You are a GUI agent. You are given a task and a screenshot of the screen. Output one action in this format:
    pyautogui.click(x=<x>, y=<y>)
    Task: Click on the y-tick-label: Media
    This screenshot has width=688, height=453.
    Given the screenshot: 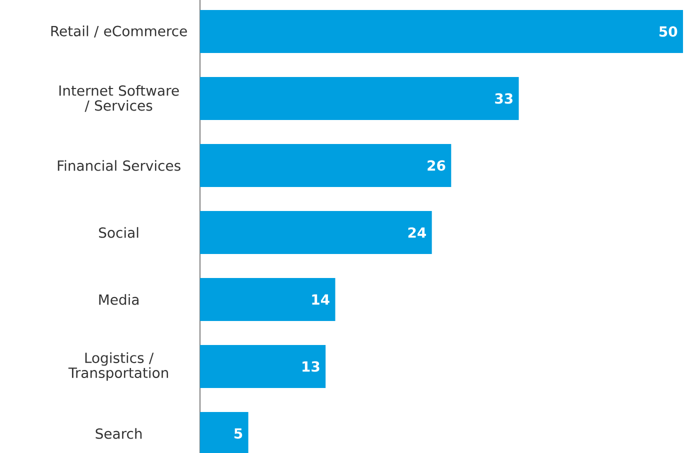 What is the action you would take?
    pyautogui.click(x=118, y=299)
    